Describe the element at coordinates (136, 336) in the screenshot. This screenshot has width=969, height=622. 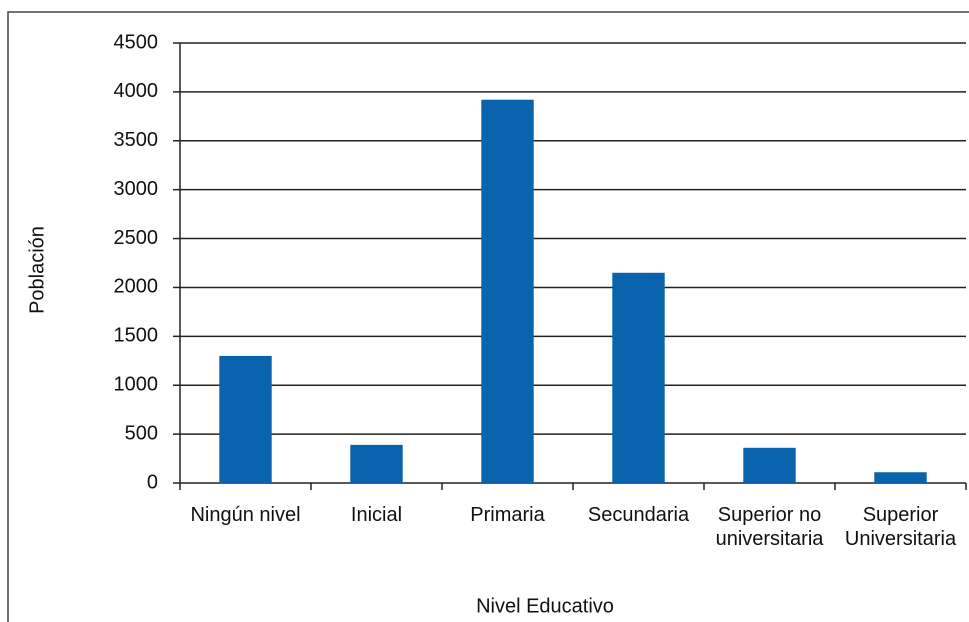
I see `y-tick-label: 1500` at that location.